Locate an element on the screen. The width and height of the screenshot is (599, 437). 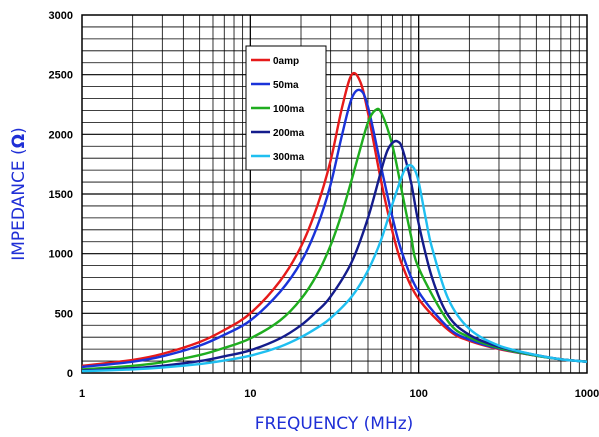
legend-label-50ma: 50ma is located at coordinates (286, 85).